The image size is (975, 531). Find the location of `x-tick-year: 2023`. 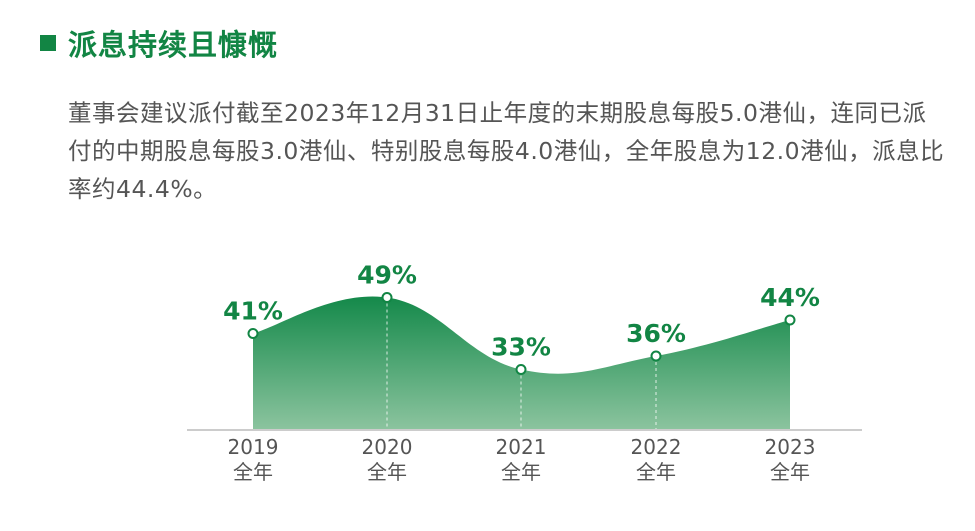

x-tick-year: 2023 is located at coordinates (790, 447).